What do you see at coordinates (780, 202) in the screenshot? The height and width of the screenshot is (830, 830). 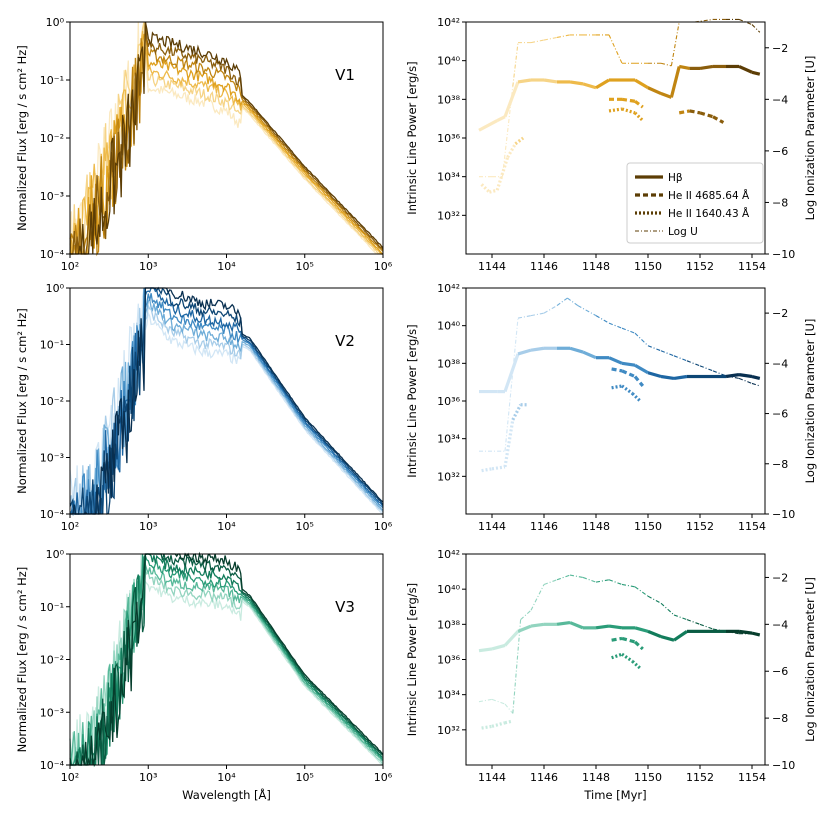 I see `y2-tick-label: −8` at bounding box center [780, 202].